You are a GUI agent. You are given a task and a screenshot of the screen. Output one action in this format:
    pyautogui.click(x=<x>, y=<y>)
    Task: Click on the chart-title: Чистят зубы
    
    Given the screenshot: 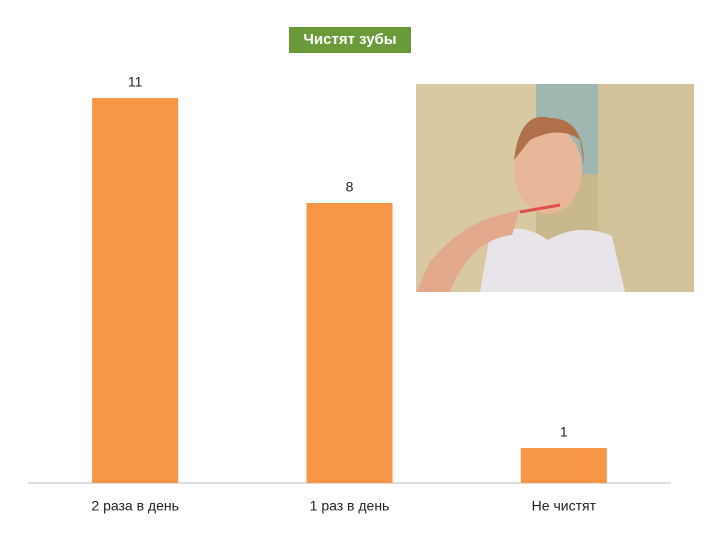 What is the action you would take?
    pyautogui.click(x=349, y=39)
    